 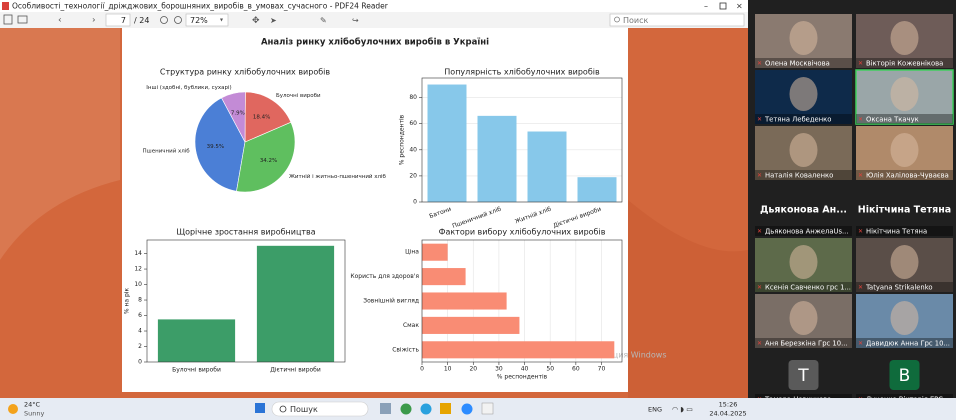 I want to click on participant-name: Вікторія Кожевнікова, so click(x=904, y=64).